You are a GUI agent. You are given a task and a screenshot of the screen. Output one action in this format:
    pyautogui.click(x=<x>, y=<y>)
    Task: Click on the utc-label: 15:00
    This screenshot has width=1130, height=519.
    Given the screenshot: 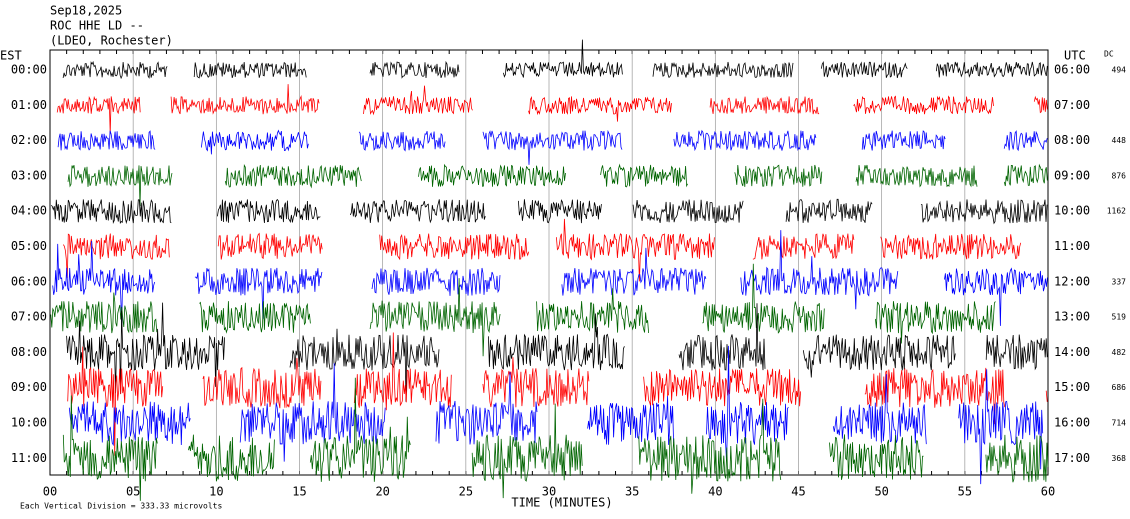 What is the action you would take?
    pyautogui.click(x=1072, y=387)
    